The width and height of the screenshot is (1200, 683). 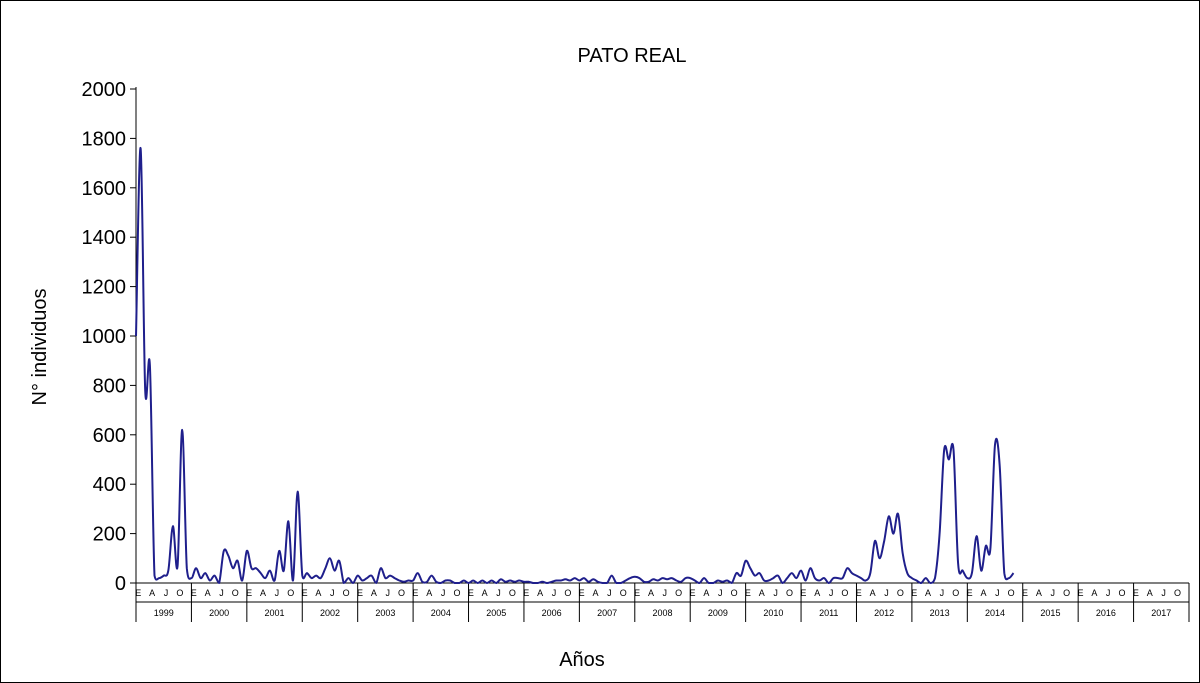 What do you see at coordinates (104, 90) in the screenshot?
I see `y-tick-label: 2000` at bounding box center [104, 90].